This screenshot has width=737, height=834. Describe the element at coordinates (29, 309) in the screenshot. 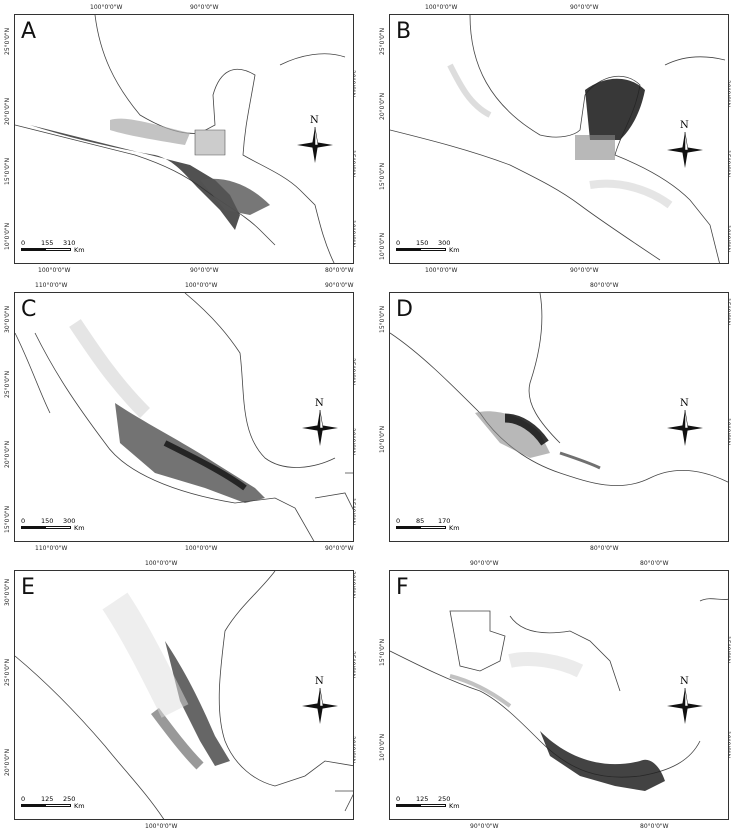

I see `panel-letter: C` at that location.